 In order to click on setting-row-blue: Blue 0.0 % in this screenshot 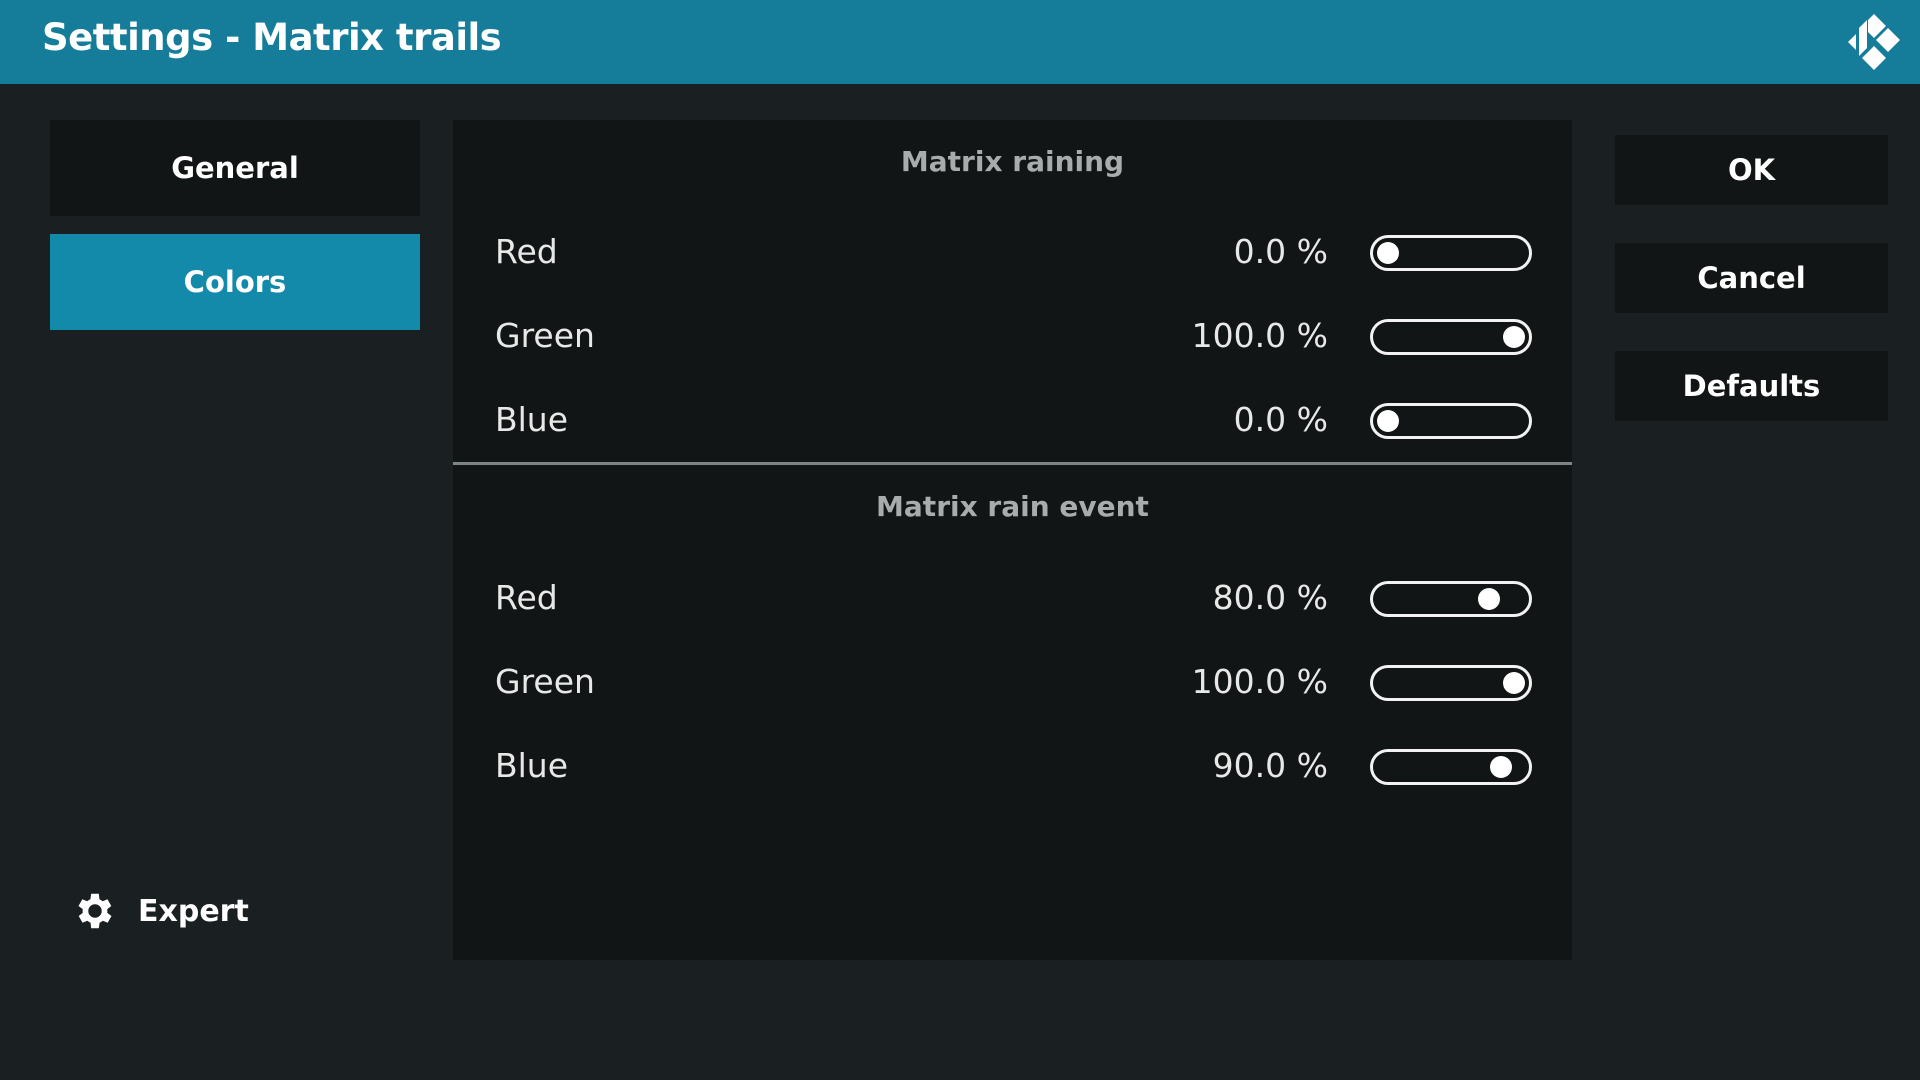, I will do `click(1012, 420)`.